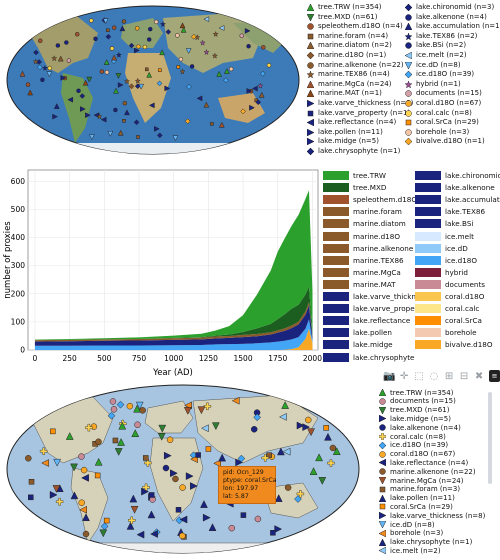 The height and width of the screenshot is (560, 500). I want to click on lasso-icon: ◌, so click(434, 376).